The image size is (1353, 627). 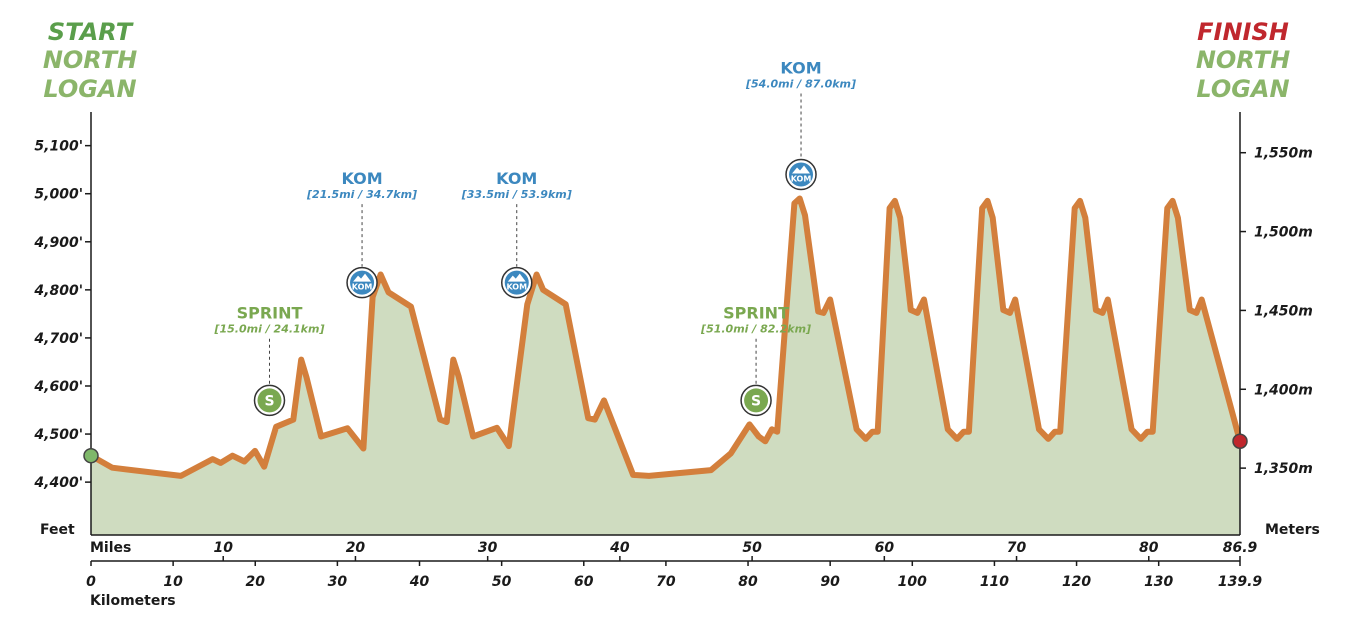 What do you see at coordinates (748, 582) in the screenshot?
I see `km-tick-label: 80` at bounding box center [748, 582].